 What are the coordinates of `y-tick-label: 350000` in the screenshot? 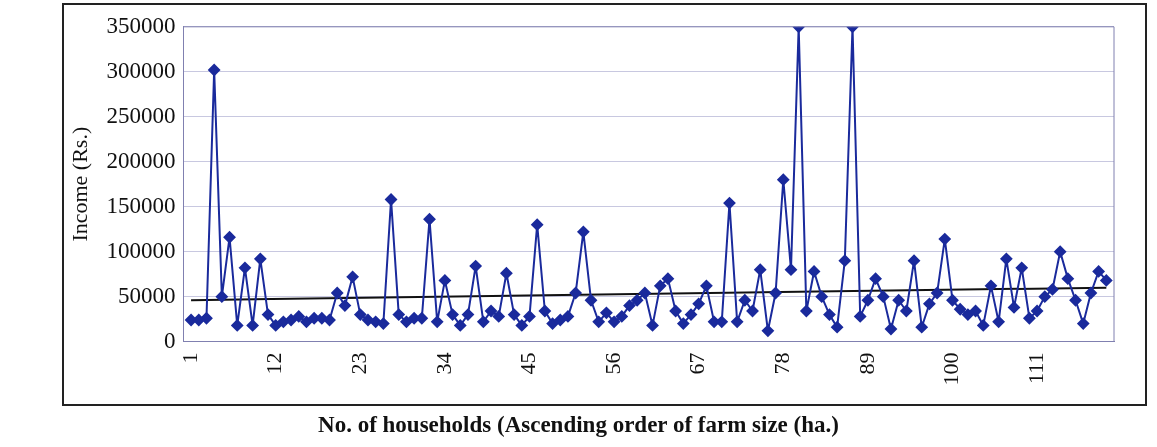 It's located at (141, 25).